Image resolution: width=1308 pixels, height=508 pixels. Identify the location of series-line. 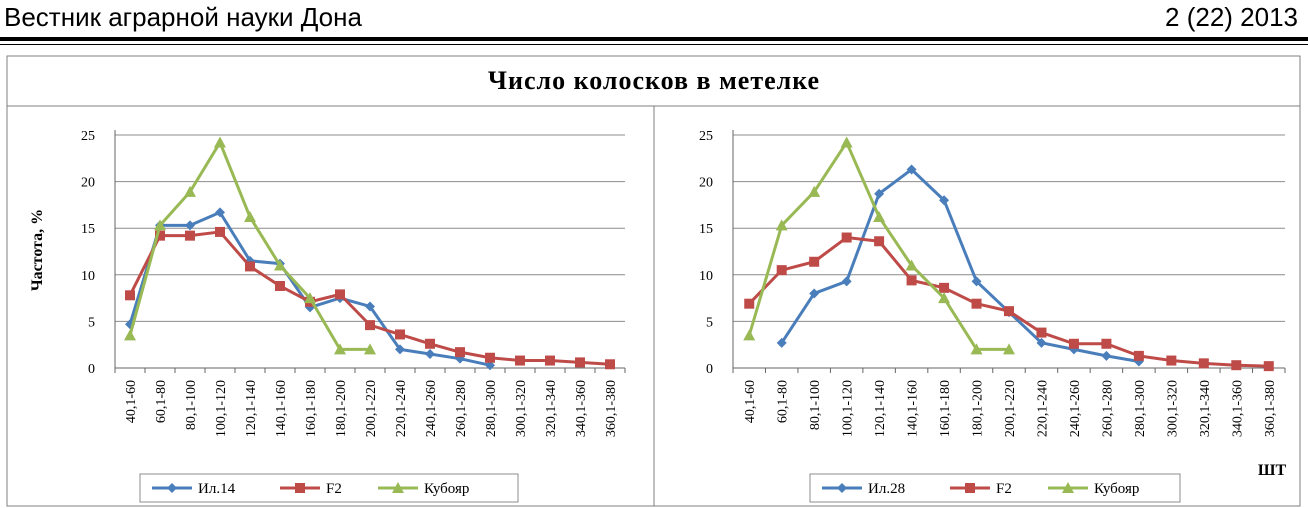
(249, 245).